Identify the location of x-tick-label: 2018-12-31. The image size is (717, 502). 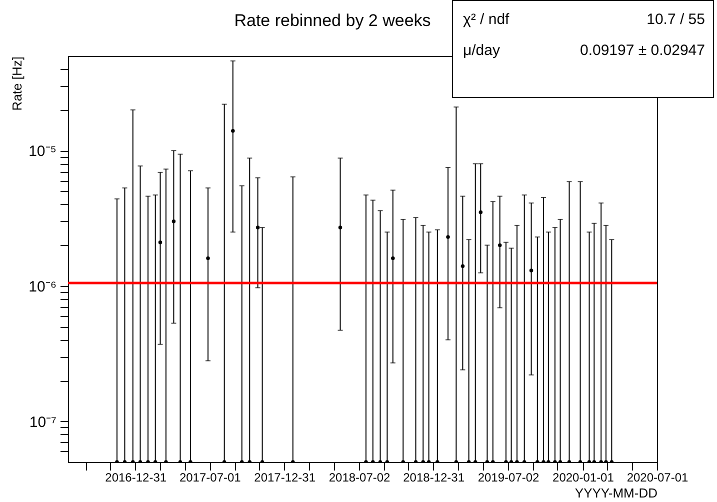
(434, 477).